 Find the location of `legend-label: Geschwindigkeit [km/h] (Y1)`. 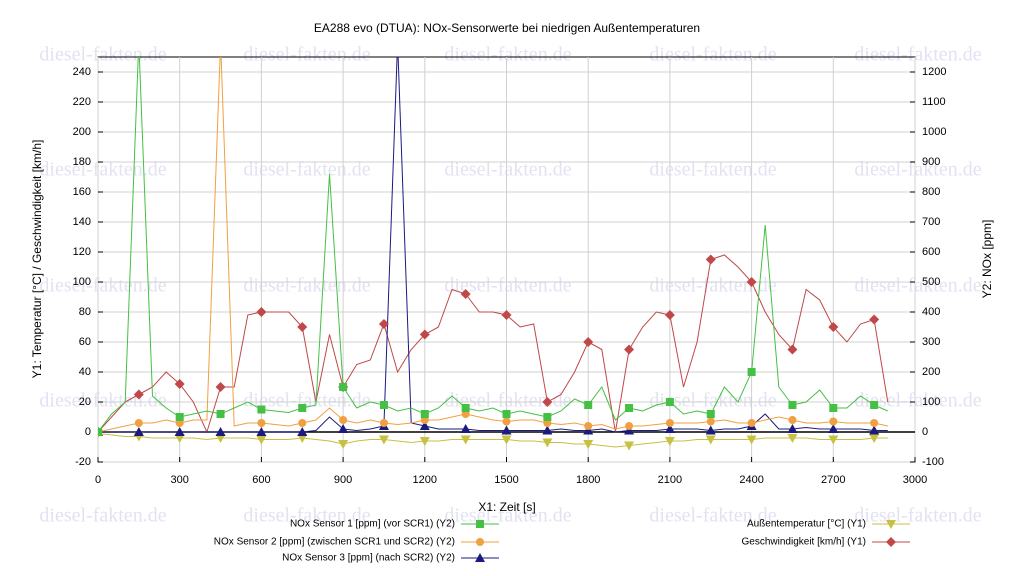

legend-label: Geschwindigkeit [km/h] (Y1) is located at coordinates (804, 542).